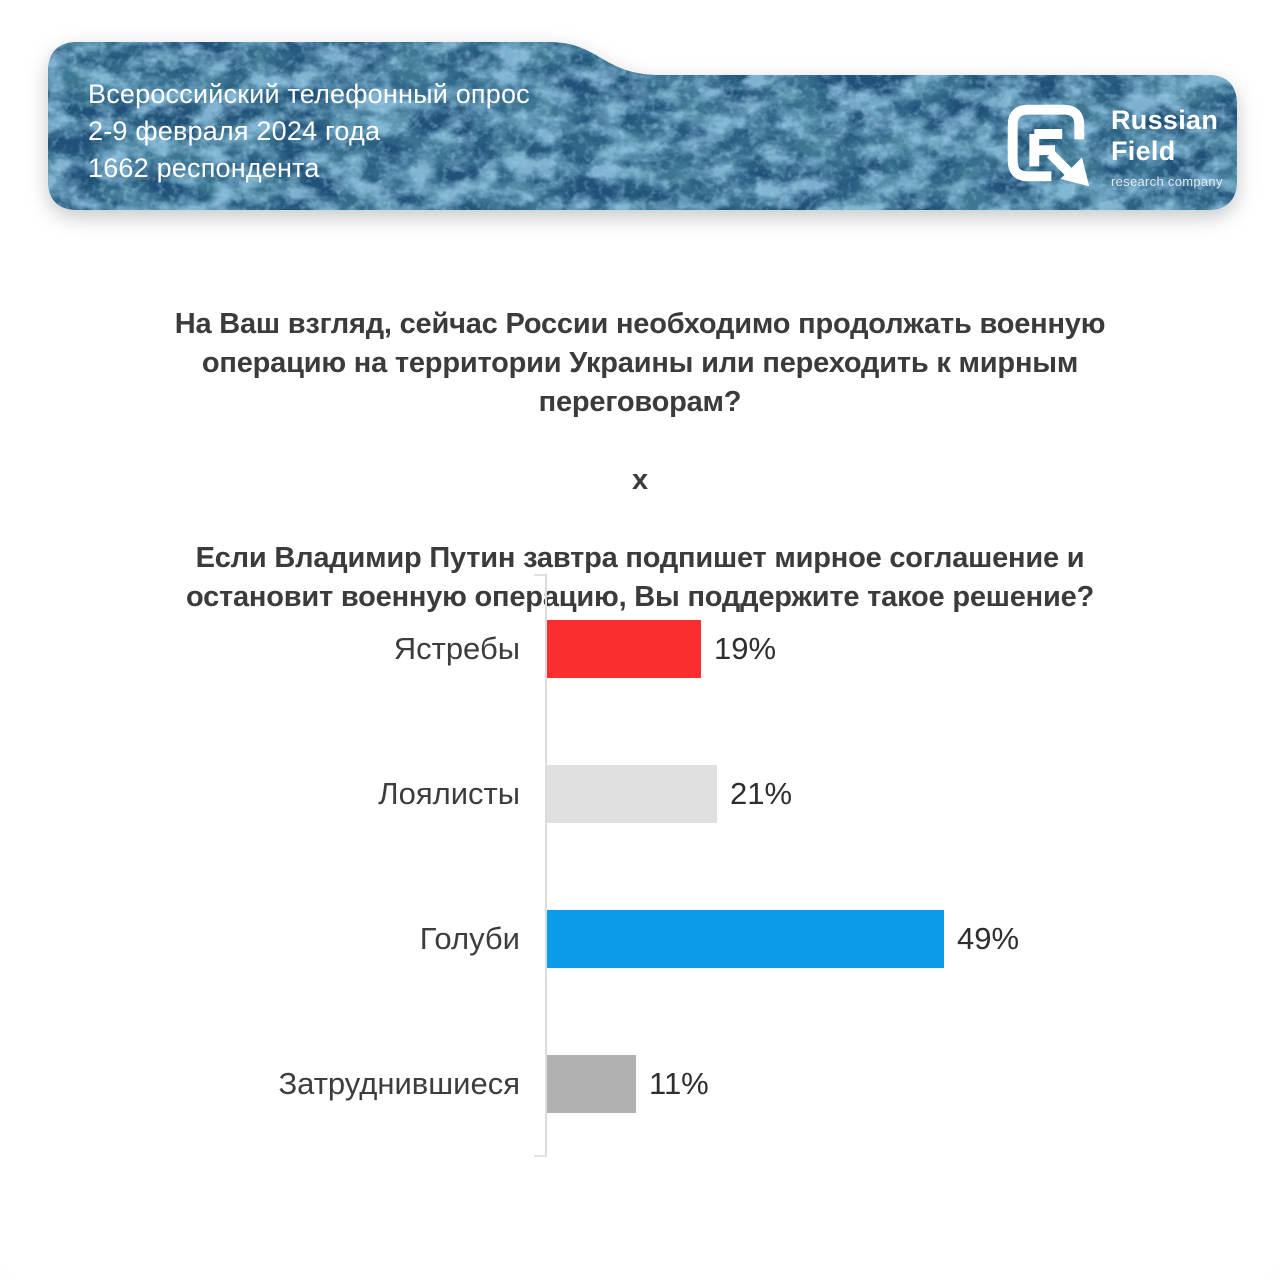 The width and height of the screenshot is (1280, 1280). I want to click on bar-area: 19%, so click(662, 648).